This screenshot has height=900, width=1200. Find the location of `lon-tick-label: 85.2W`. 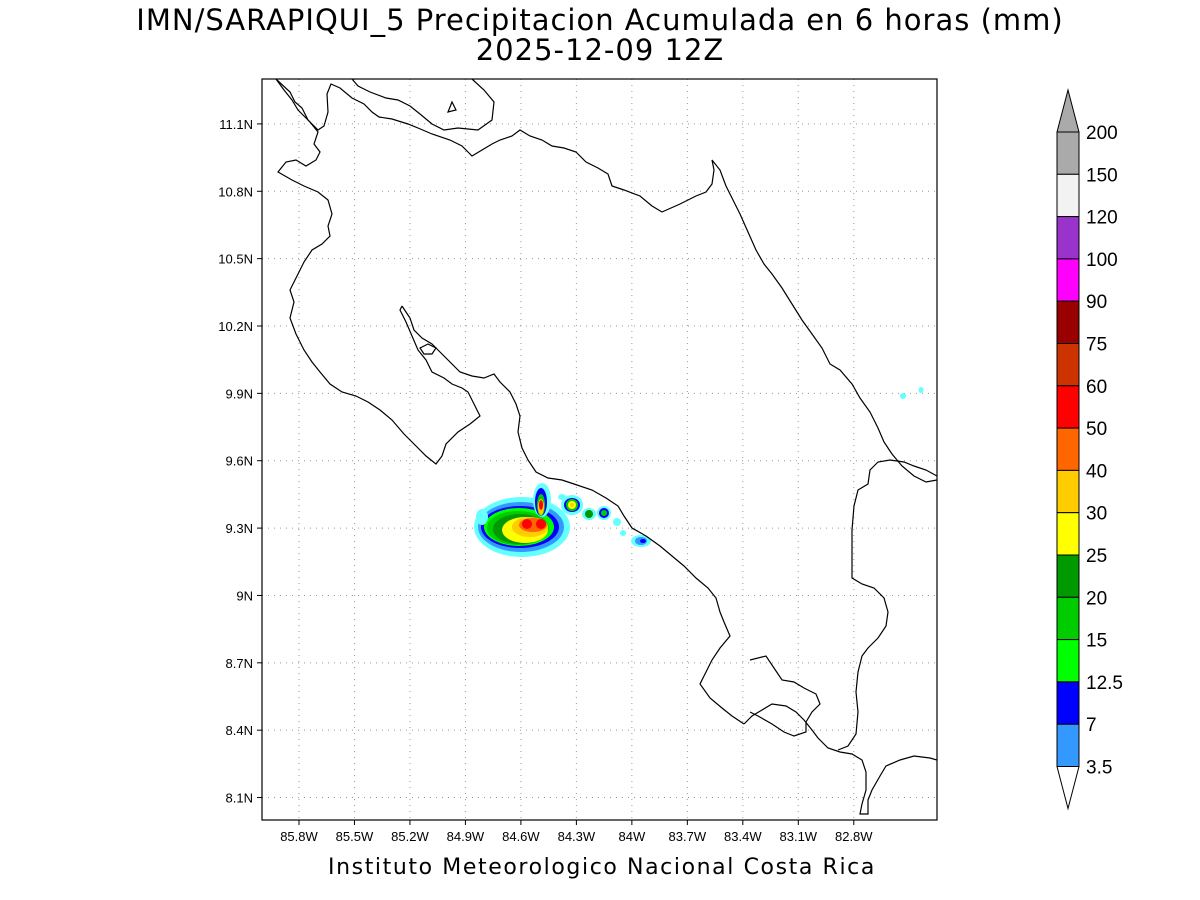

lon-tick-label: 85.2W is located at coordinates (410, 836).